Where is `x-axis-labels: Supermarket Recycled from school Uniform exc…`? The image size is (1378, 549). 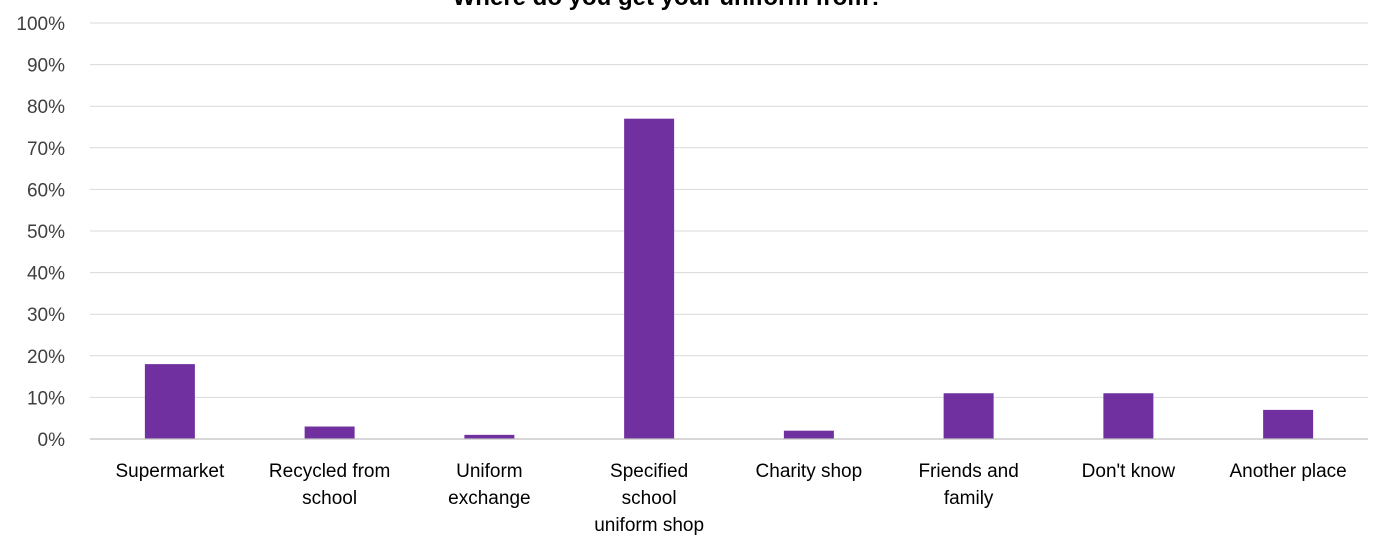
x-axis-labels: Supermarket Recycled from school Uniform exc… is located at coordinates (730, 498).